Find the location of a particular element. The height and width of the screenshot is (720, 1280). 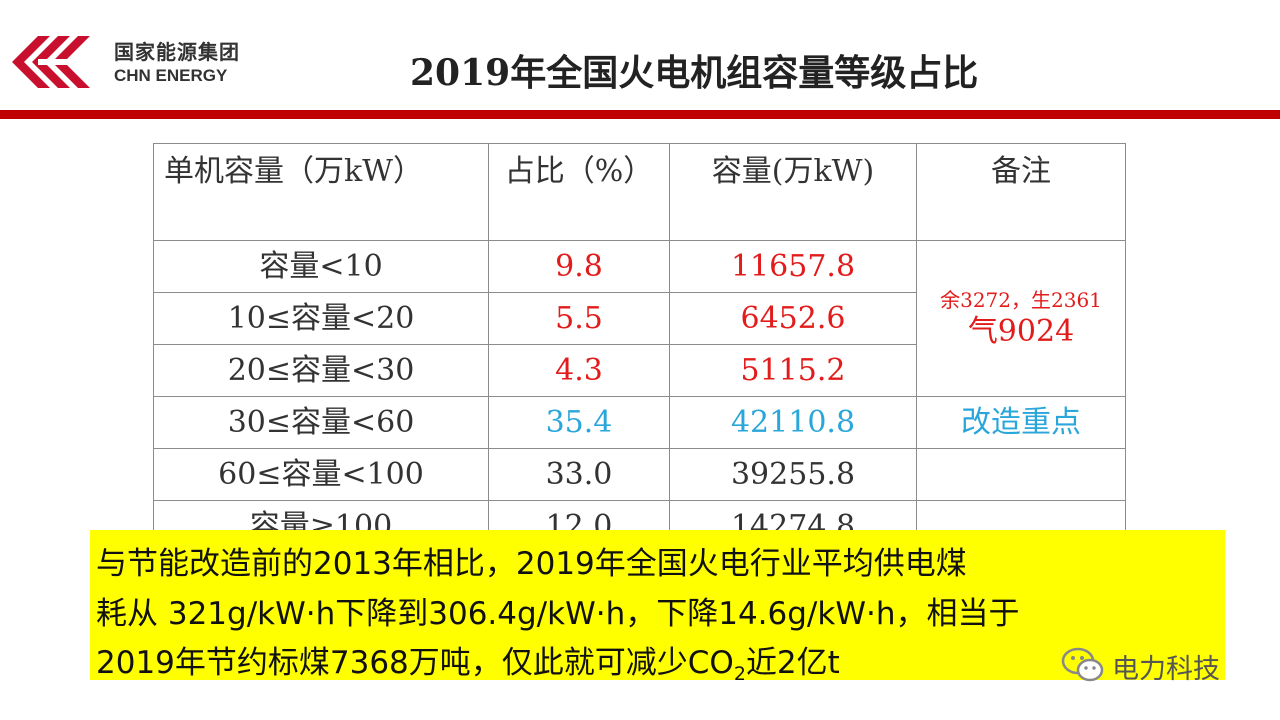

header-share: 占比（%） is located at coordinates (579, 192).